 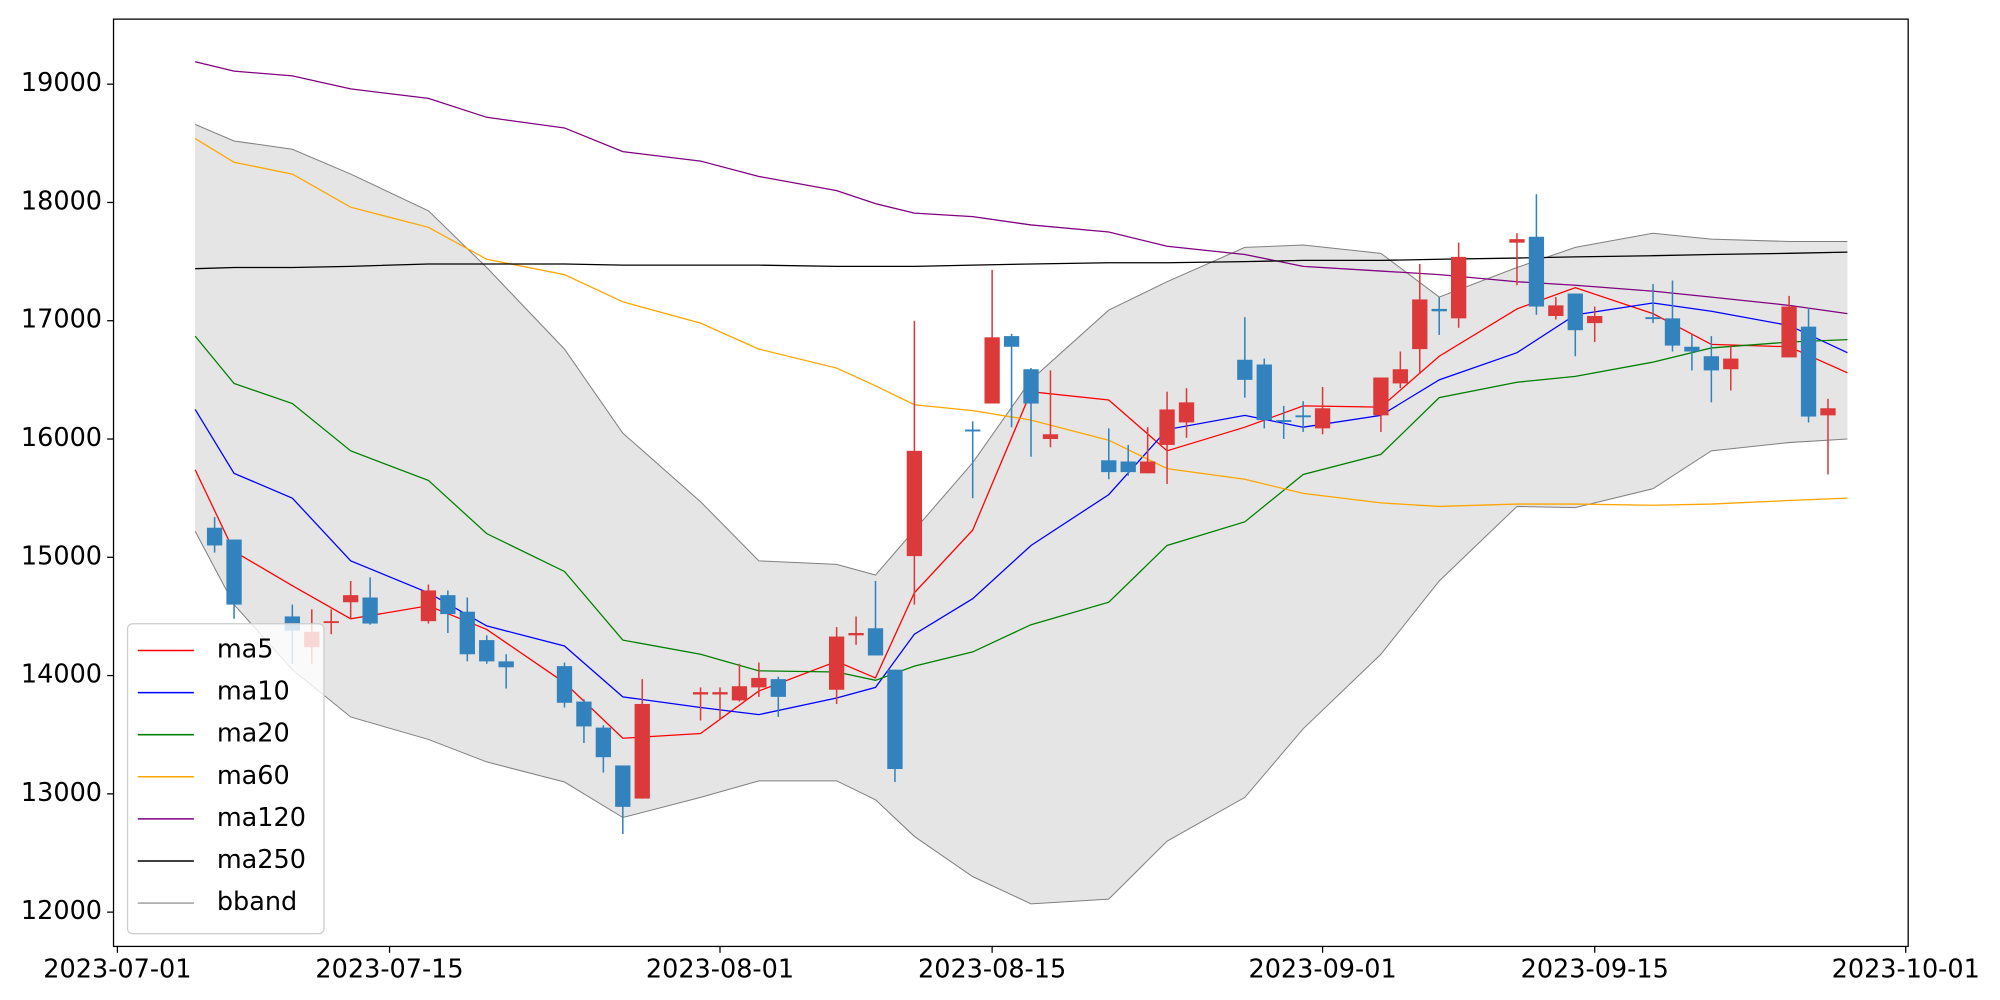 I want to click on legend-label: ma10, so click(x=253, y=692).